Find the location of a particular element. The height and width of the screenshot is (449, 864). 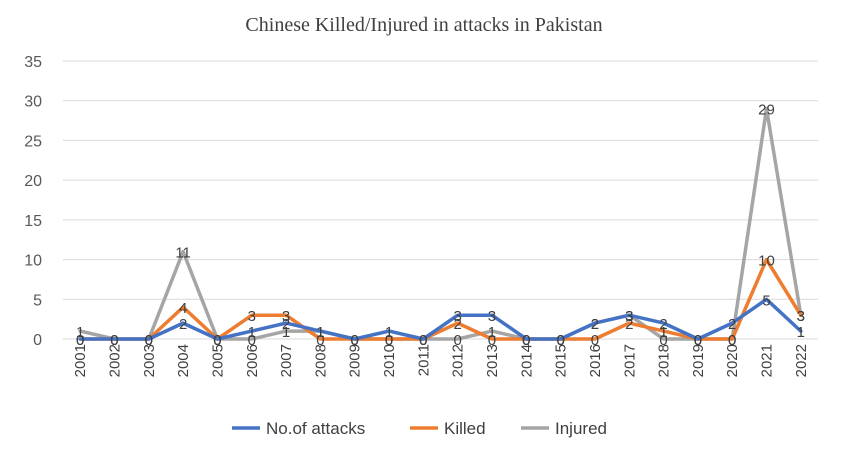

x-tick-label: 2012 is located at coordinates (458, 360).